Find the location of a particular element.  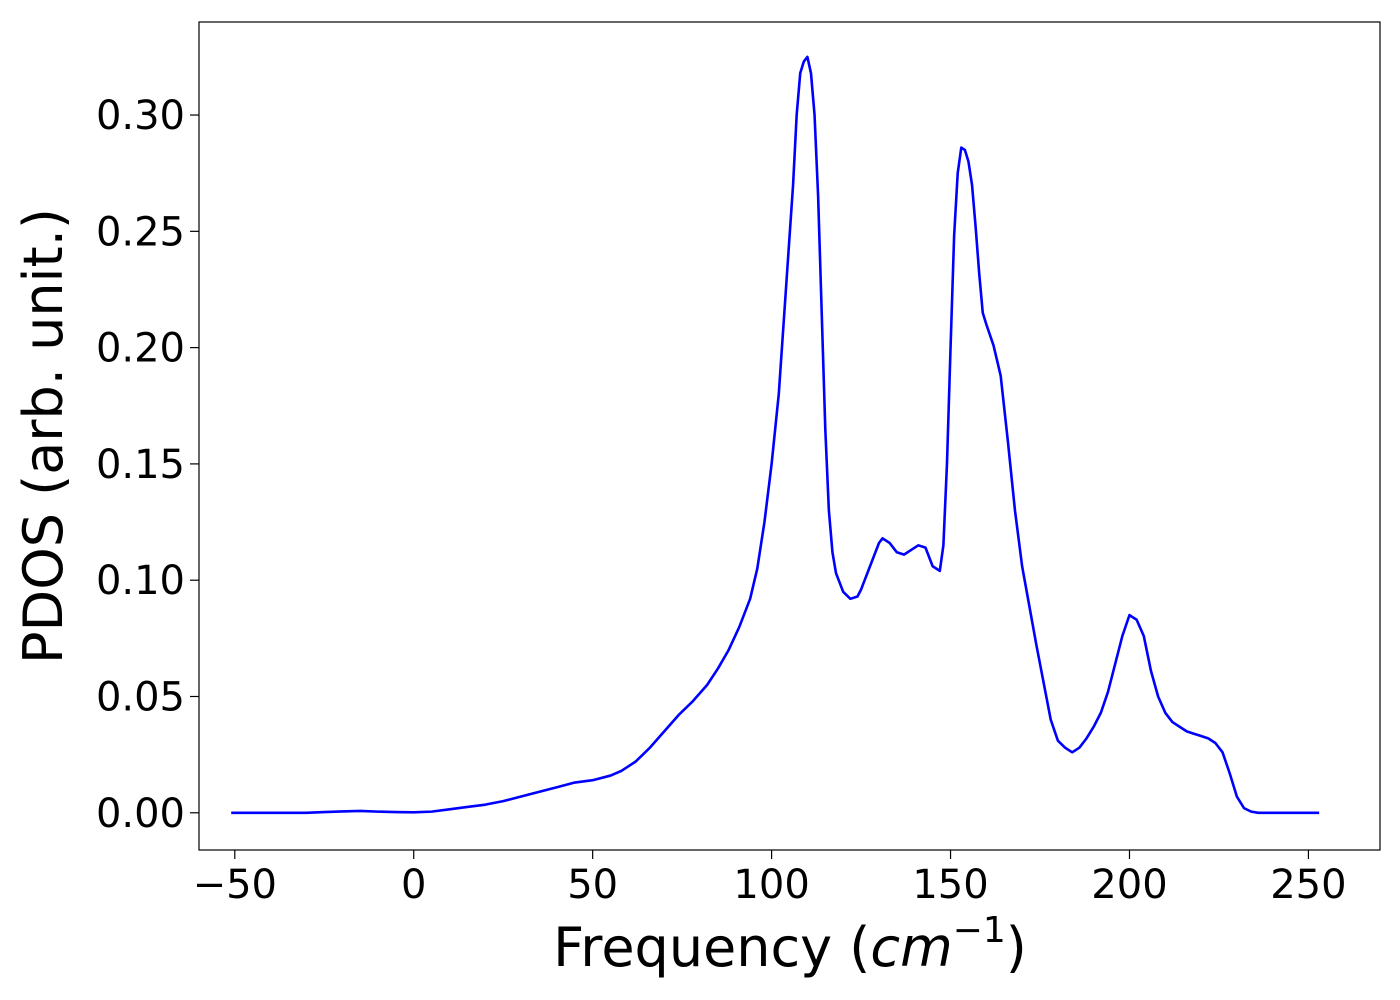

x-axis-label: Frequency (cm−1) is located at coordinates (790, 944).